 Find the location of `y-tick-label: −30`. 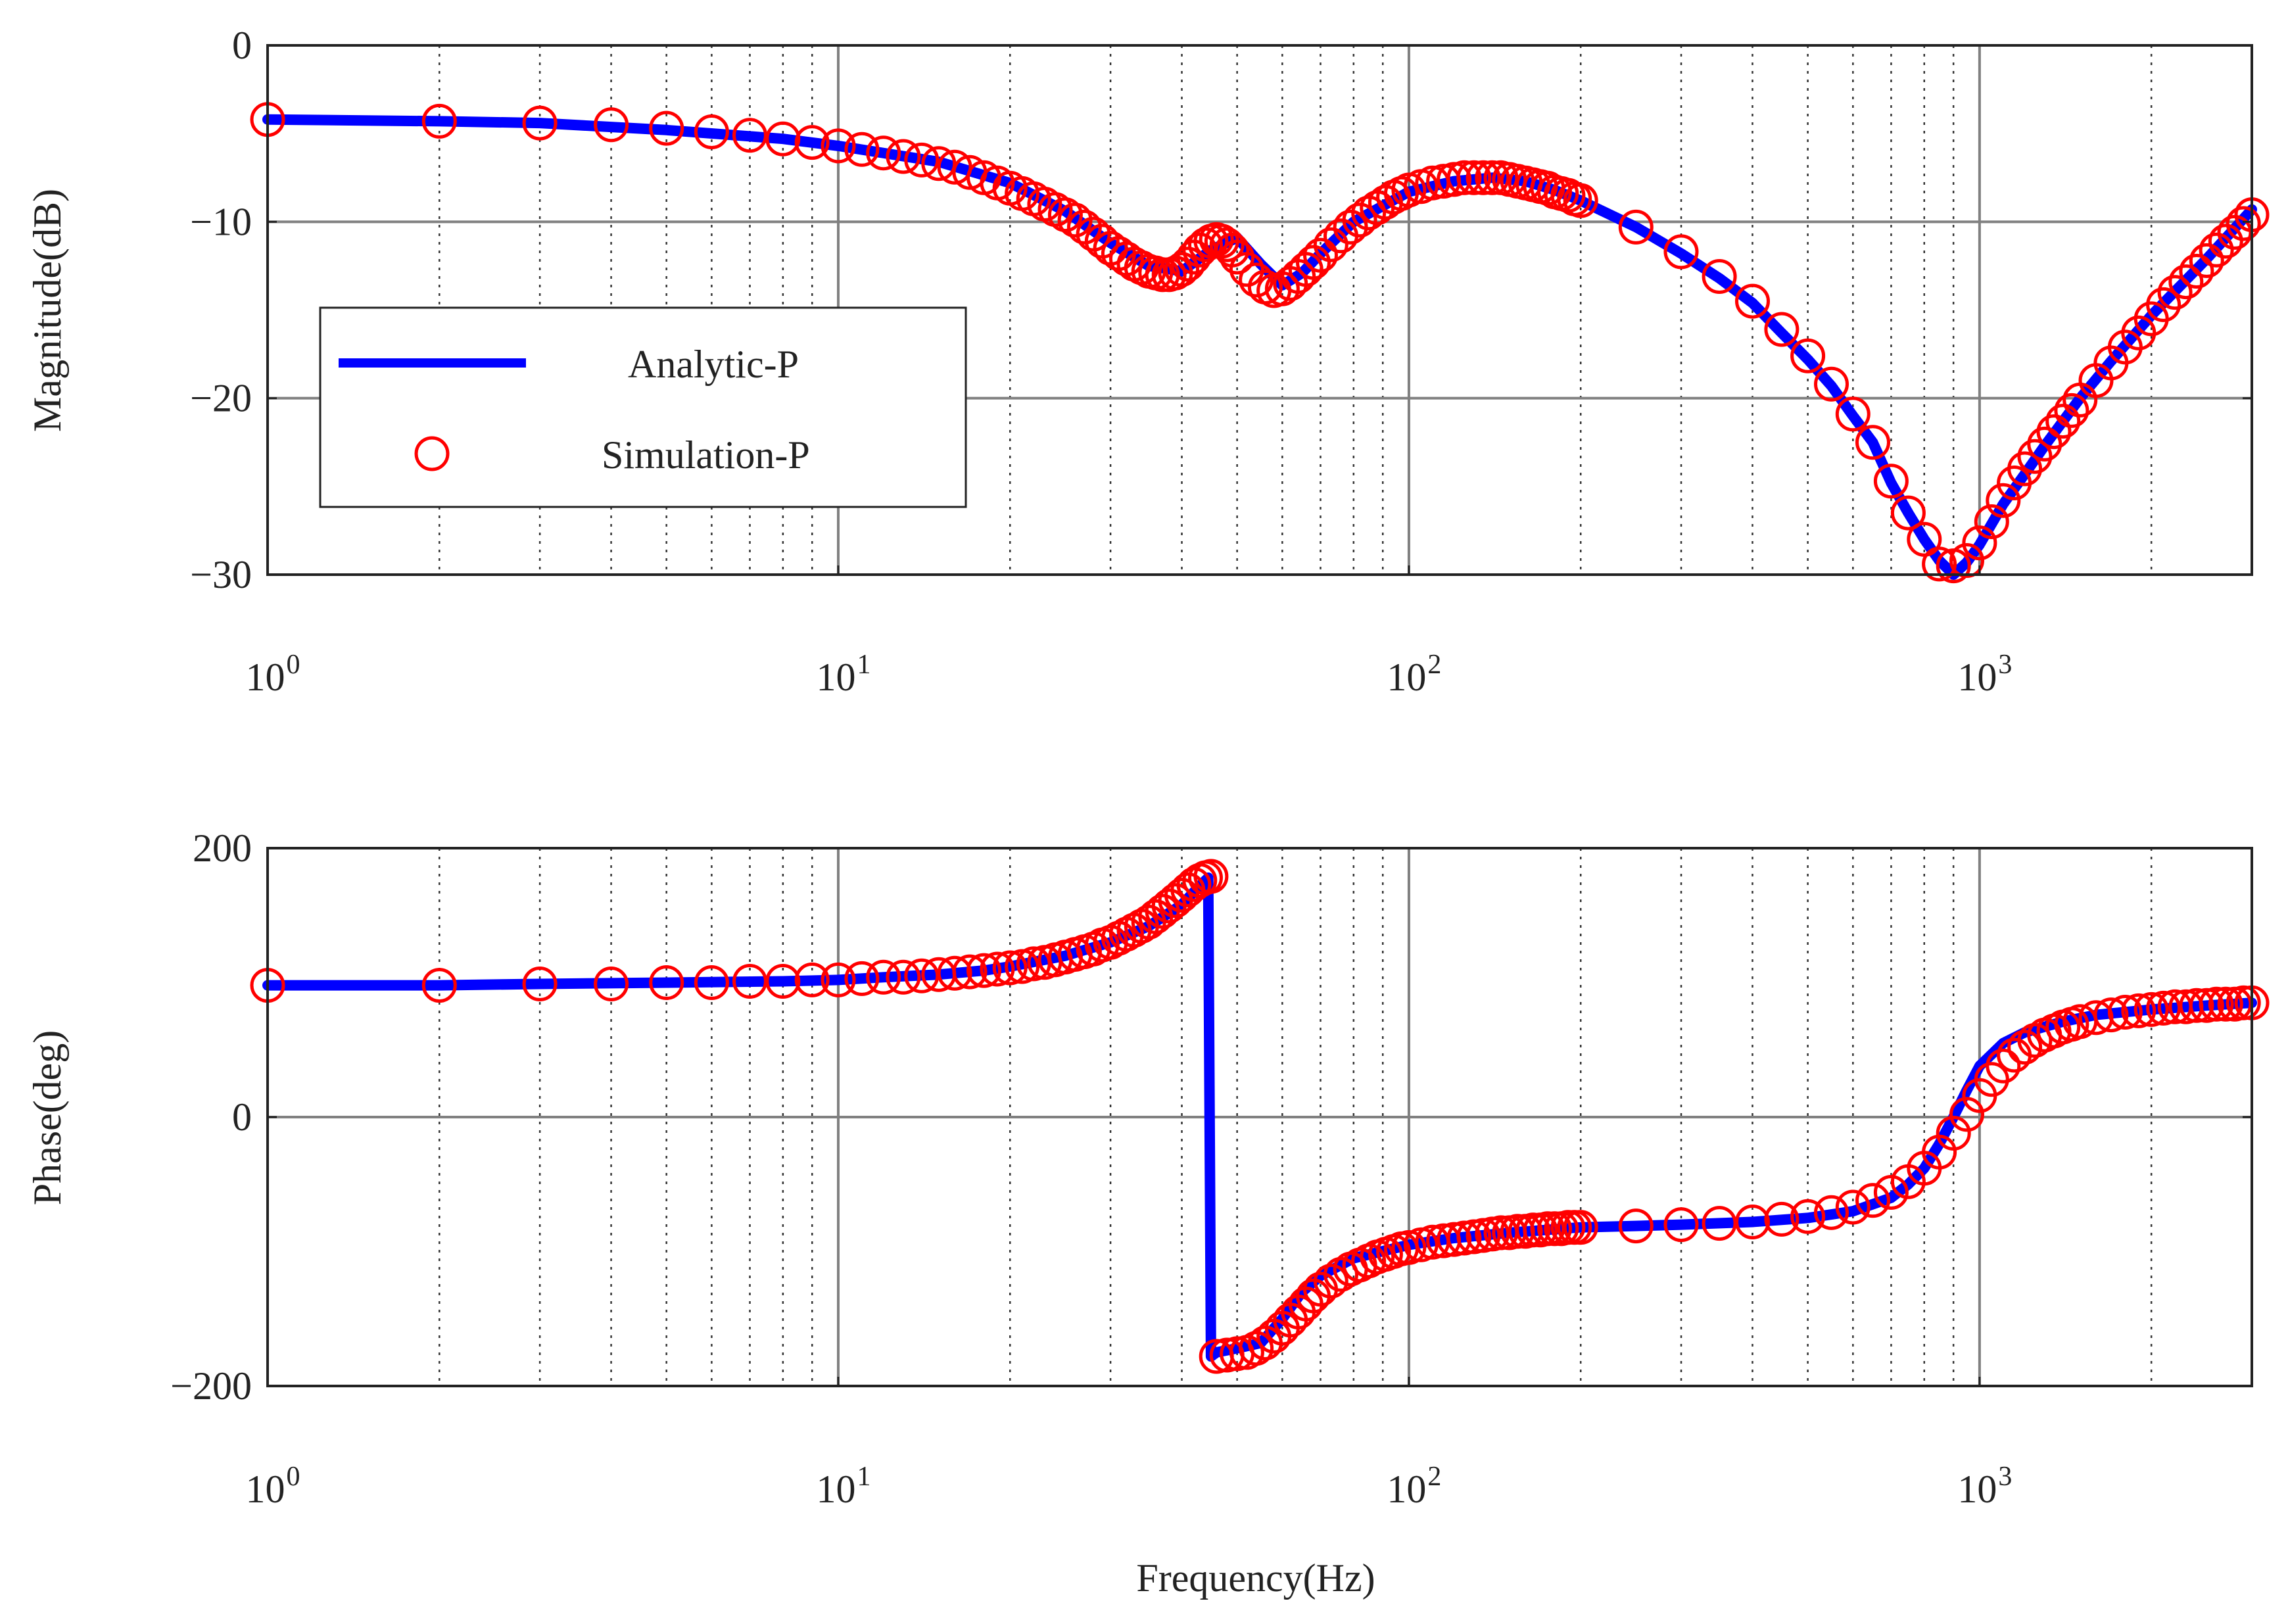

y-tick-label: −30 is located at coordinates (221, 574).